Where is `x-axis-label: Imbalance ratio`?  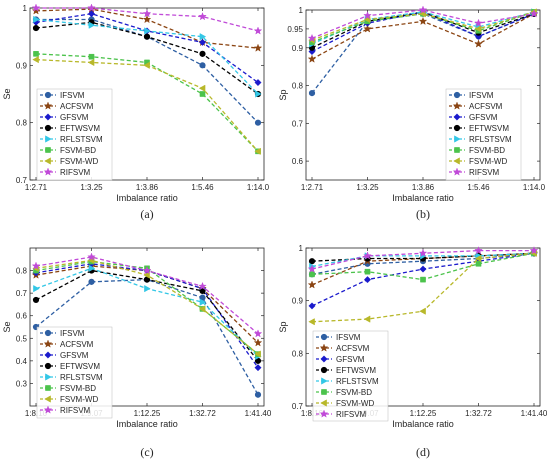
x-axis-label: Imbalance ratio is located at coordinates (423, 198).